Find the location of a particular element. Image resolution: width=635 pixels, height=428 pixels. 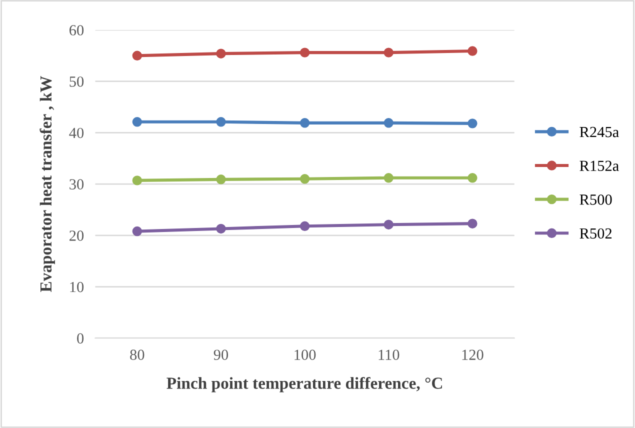

x-tick-label: 110 is located at coordinates (389, 355).